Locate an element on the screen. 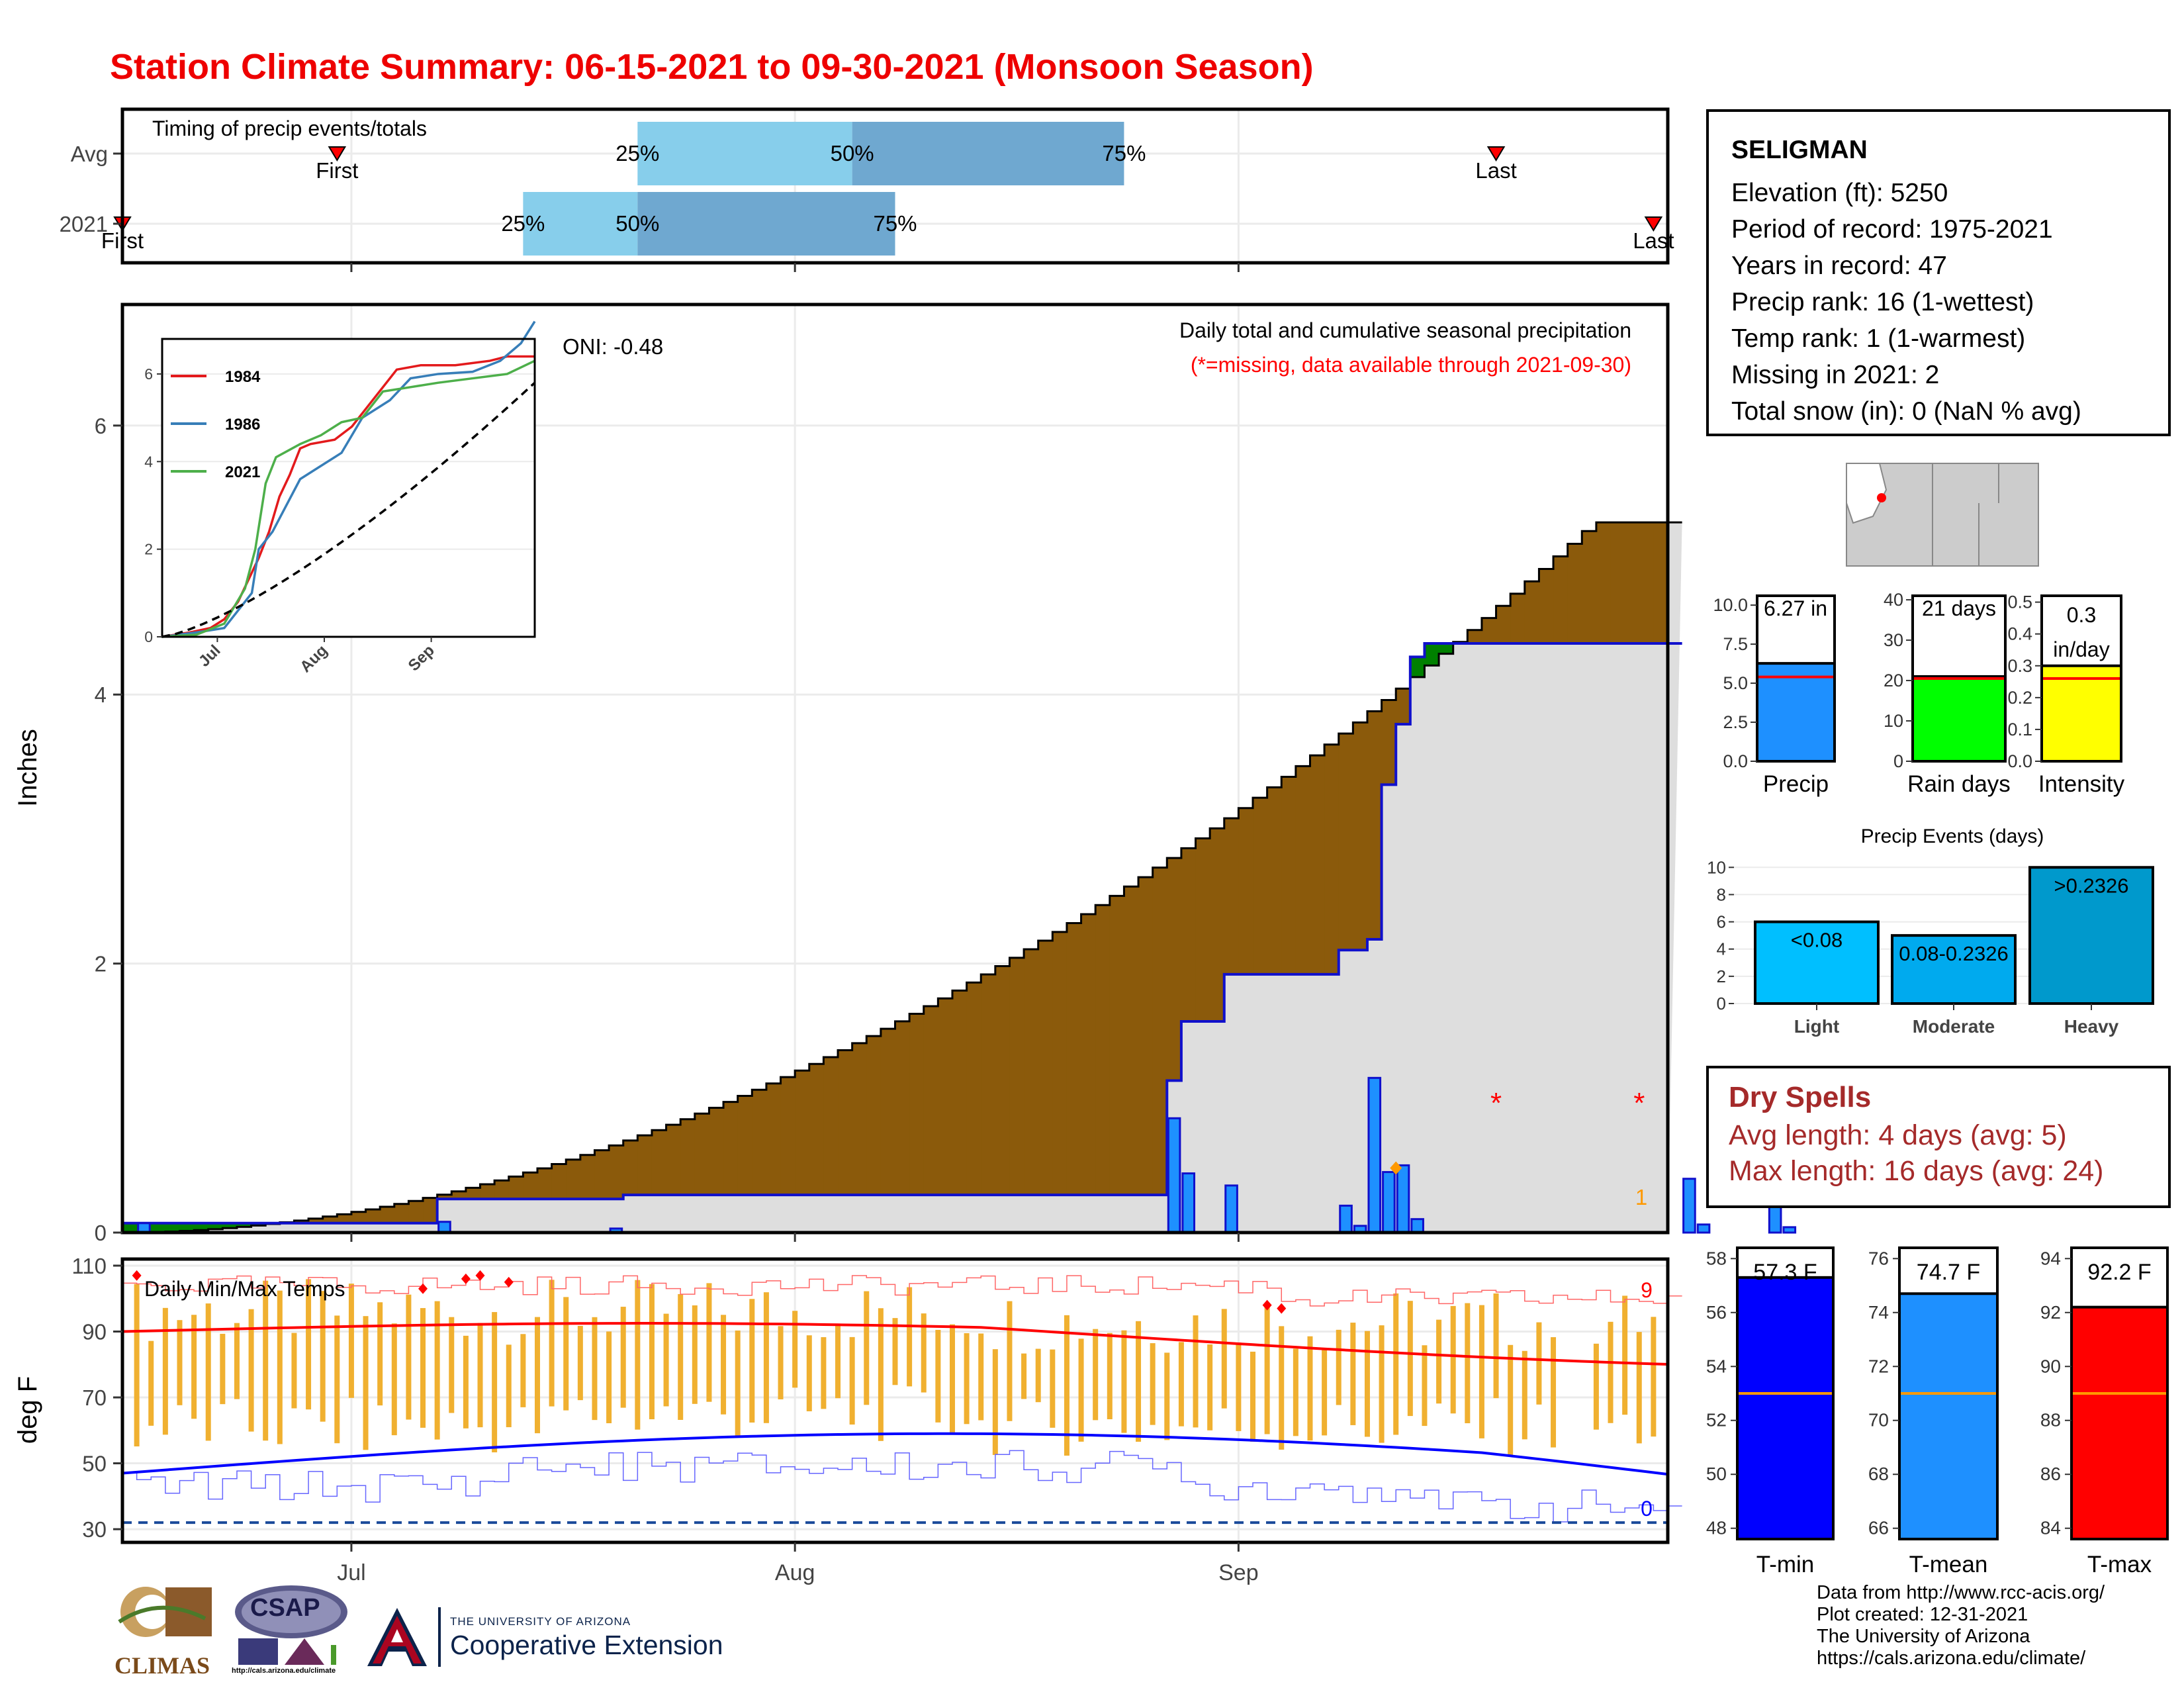 The image size is (2184, 1688). inset-series-2021 is located at coordinates (348, 498).